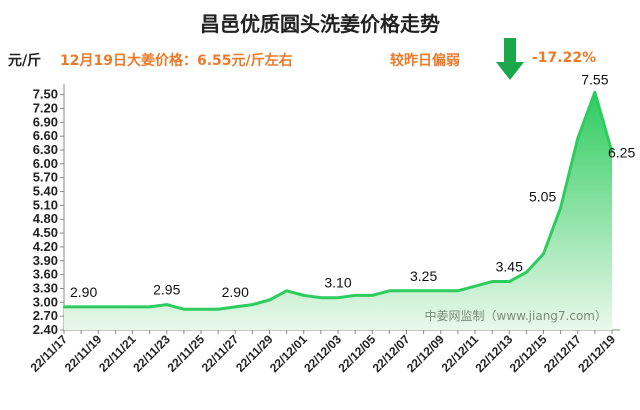  What do you see at coordinates (45, 329) in the screenshot?
I see `y-tick-label: 2.40` at bounding box center [45, 329].